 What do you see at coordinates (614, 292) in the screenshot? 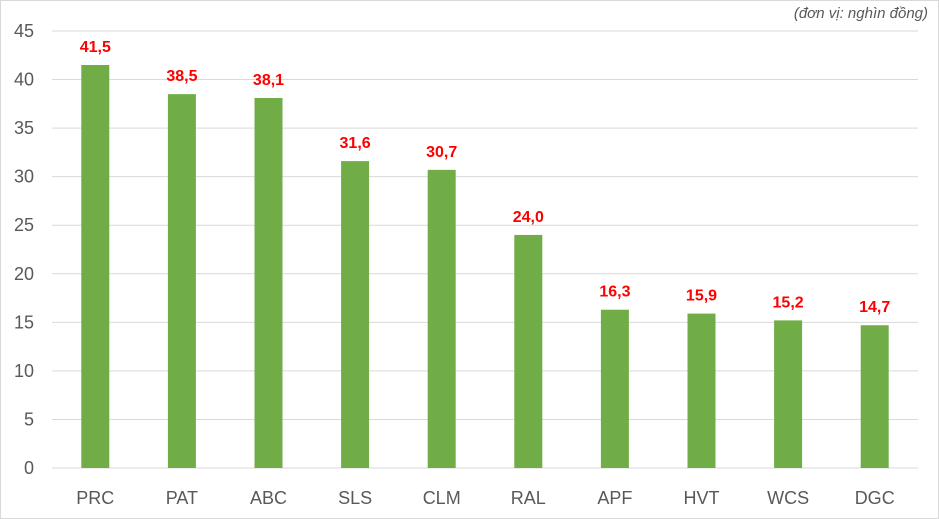
I see `data-label-apf: 16,3` at bounding box center [614, 292].